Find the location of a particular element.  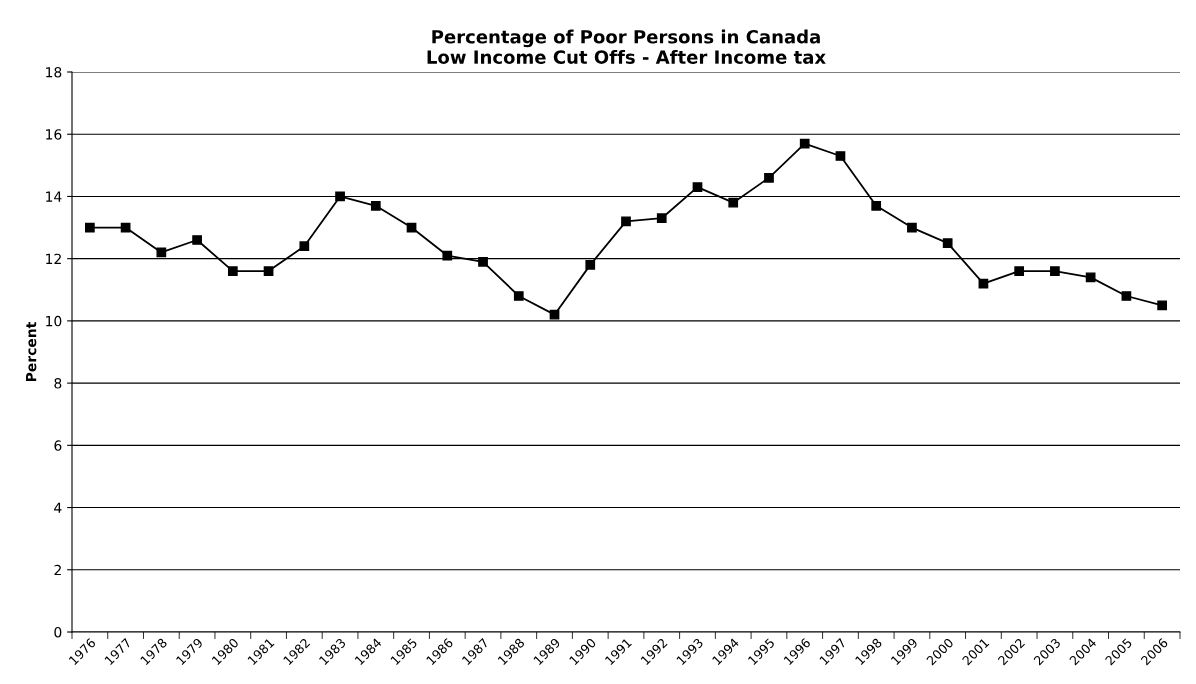

y-tick-label: 2 is located at coordinates (57, 570).